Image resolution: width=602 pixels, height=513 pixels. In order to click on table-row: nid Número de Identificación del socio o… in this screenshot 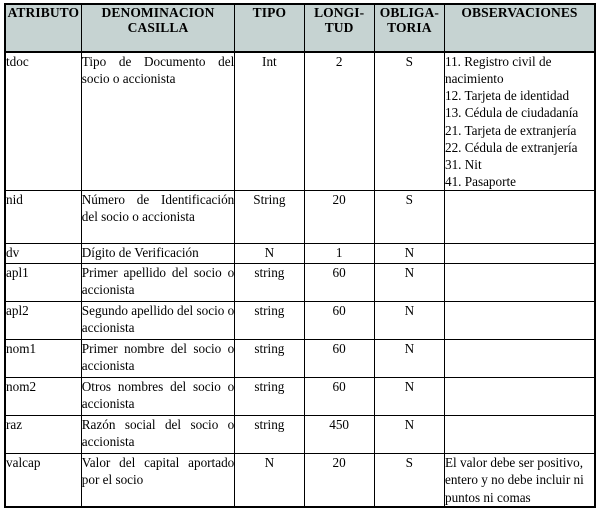, I will do `click(300, 217)`.